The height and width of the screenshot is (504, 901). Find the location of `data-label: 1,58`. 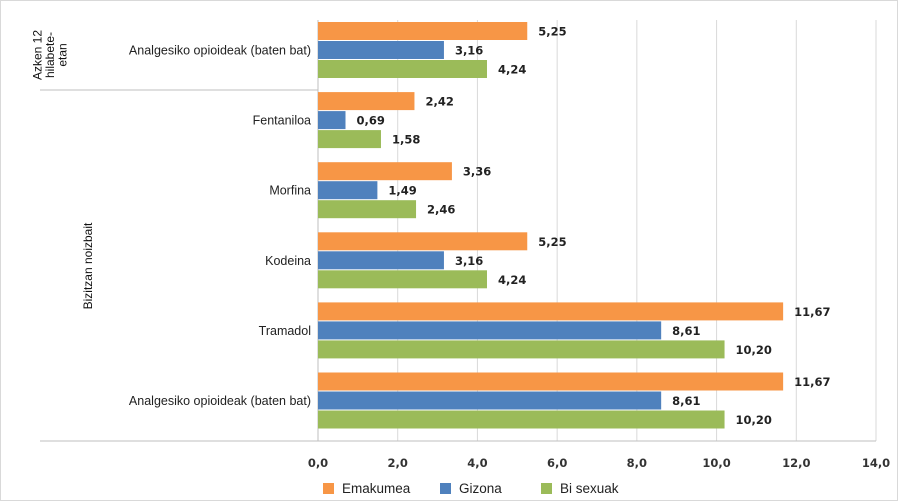

data-label: 1,58 is located at coordinates (406, 140).